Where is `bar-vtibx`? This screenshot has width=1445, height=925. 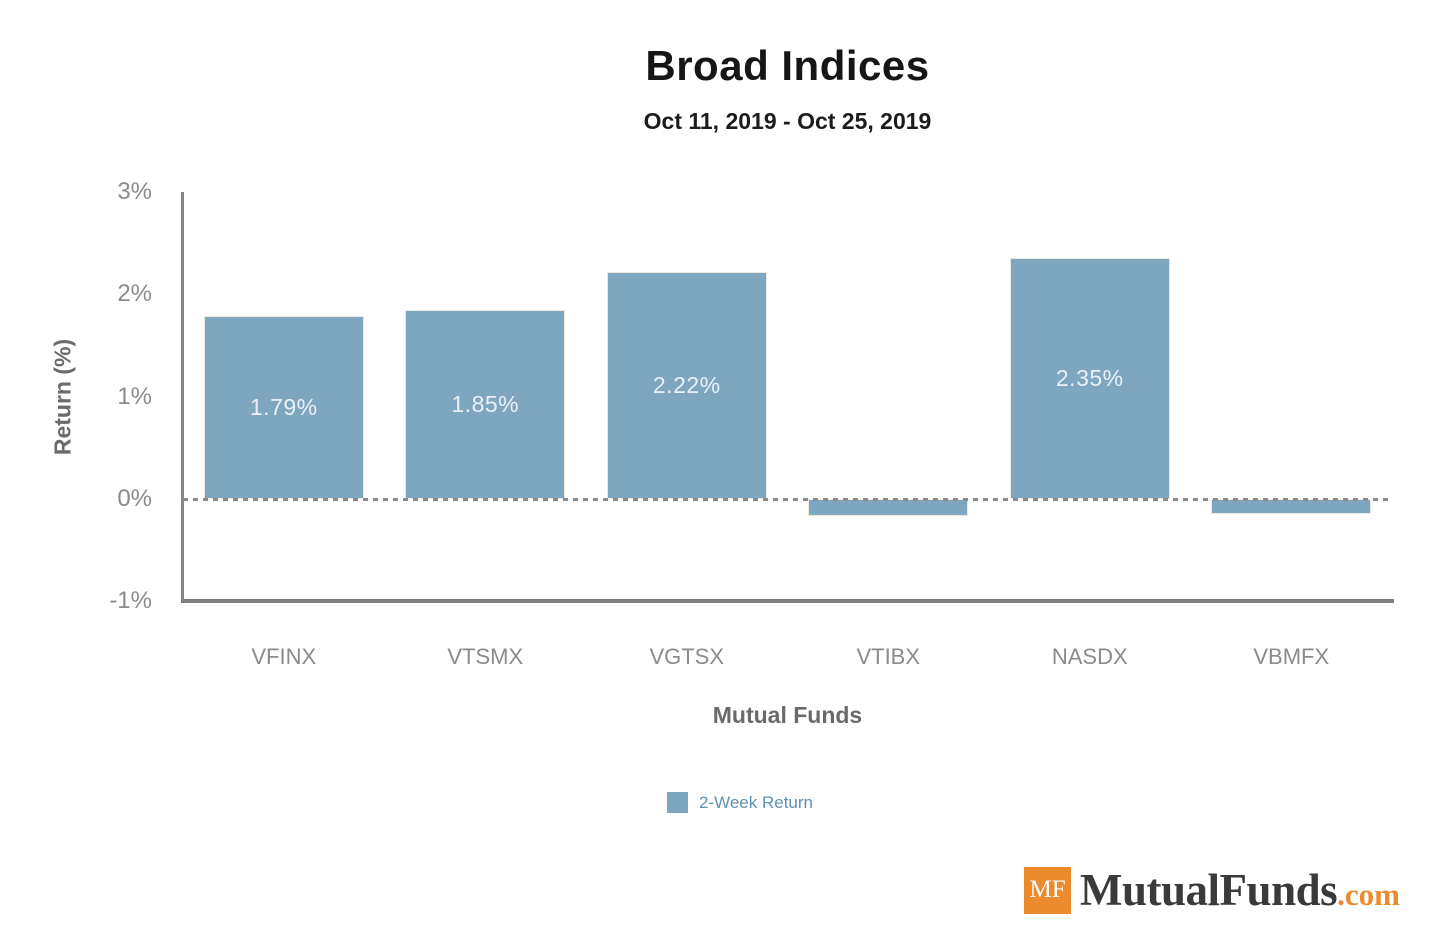 bar-vtibx is located at coordinates (888, 507).